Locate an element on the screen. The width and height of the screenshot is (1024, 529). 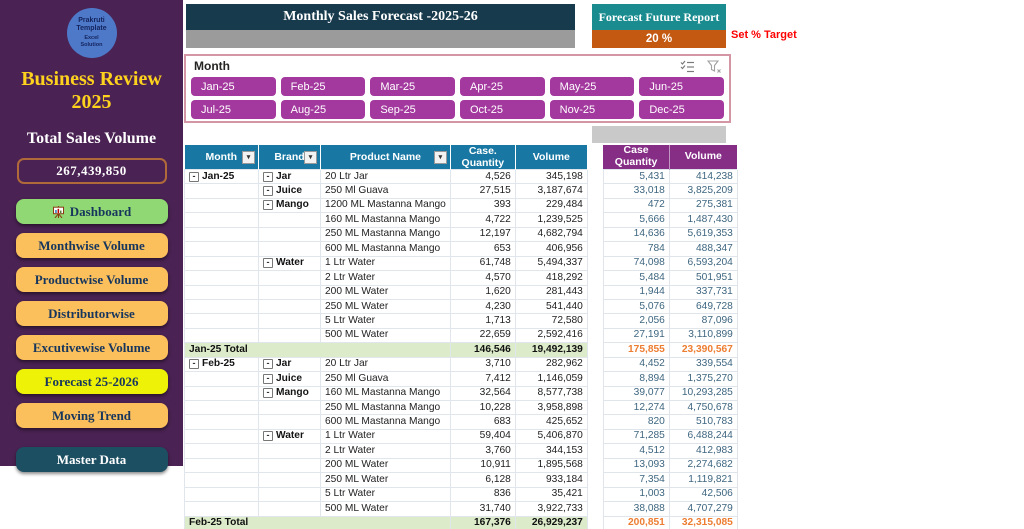
slicer-month-dec-25: Dec-25 is located at coordinates (681, 109).